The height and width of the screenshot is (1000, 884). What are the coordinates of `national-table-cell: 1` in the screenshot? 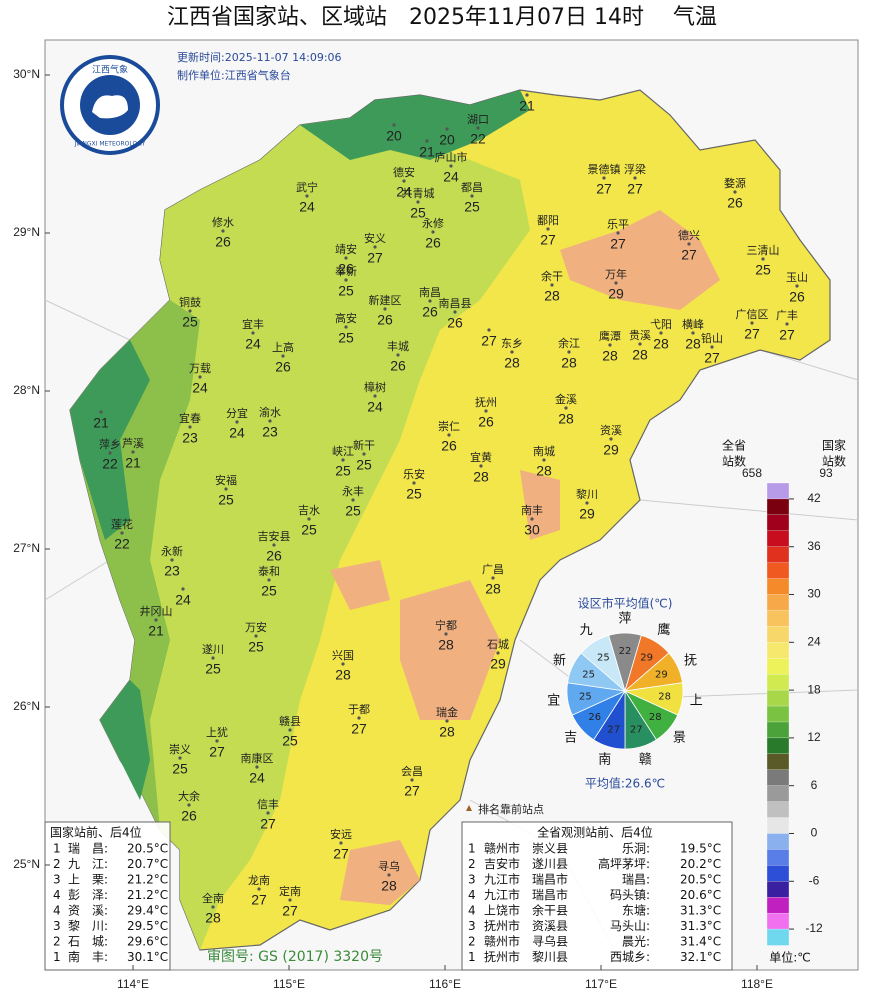 It's located at (57, 849).